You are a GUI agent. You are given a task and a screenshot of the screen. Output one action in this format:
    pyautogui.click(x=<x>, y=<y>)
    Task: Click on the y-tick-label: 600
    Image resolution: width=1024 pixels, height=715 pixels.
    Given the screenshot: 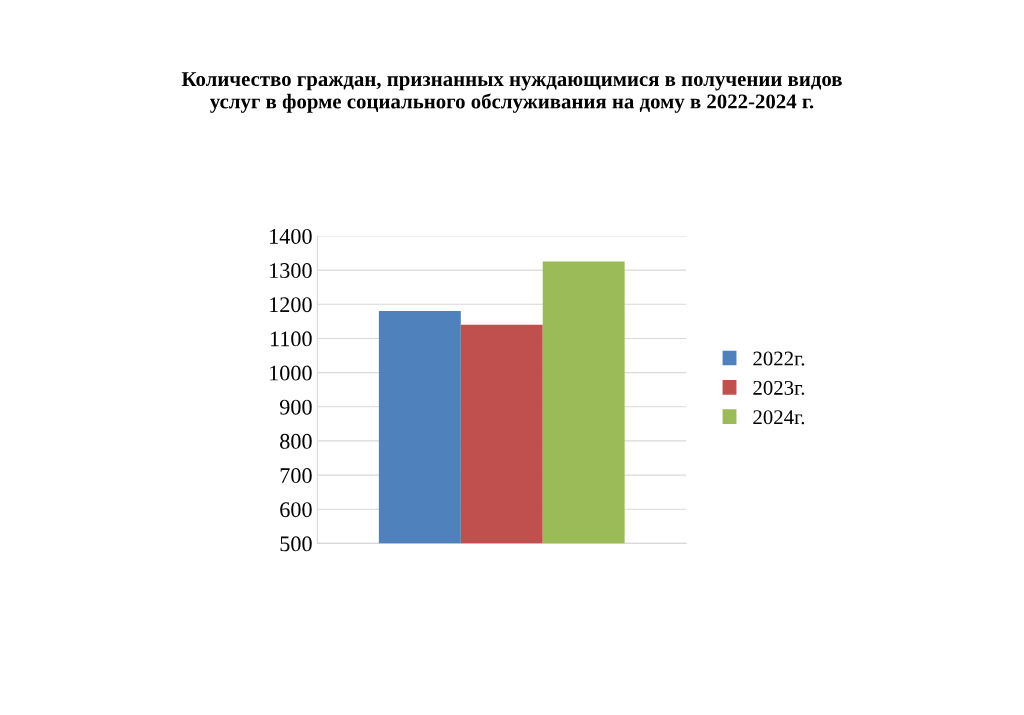 What is the action you would take?
    pyautogui.click(x=296, y=510)
    